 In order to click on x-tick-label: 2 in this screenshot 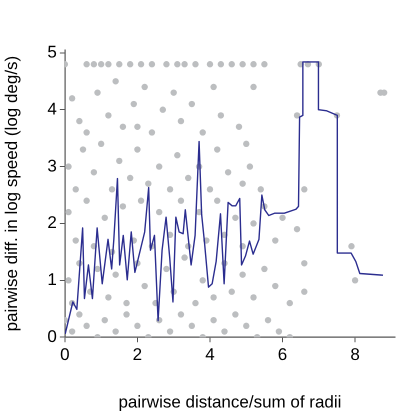, I will do `click(137, 354)`.